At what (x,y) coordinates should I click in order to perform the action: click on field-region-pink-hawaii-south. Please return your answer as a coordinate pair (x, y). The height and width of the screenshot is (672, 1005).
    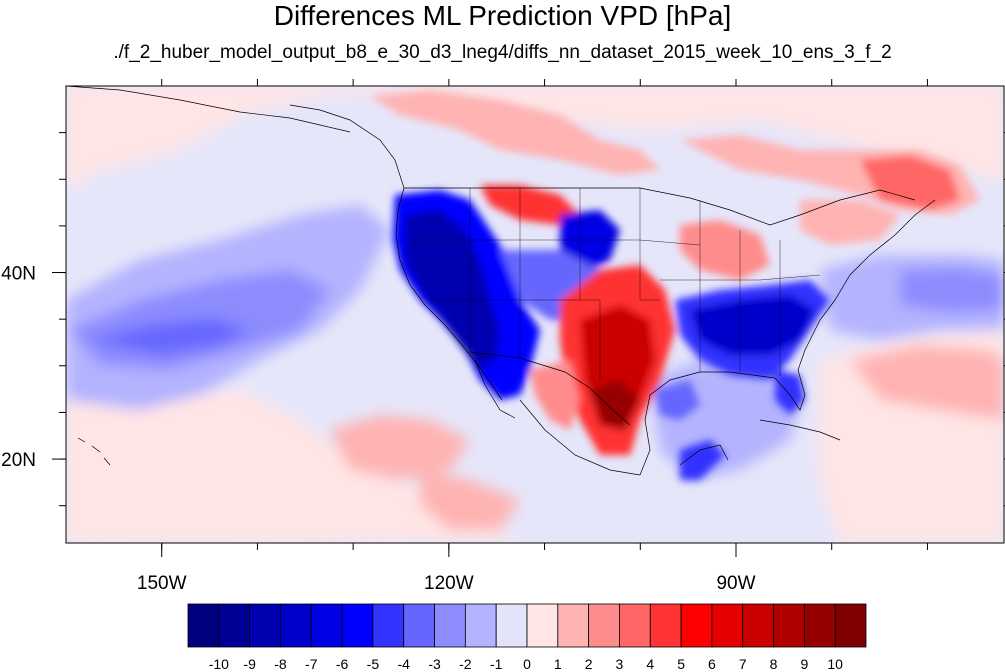
    Looking at the image, I should click on (400, 447).